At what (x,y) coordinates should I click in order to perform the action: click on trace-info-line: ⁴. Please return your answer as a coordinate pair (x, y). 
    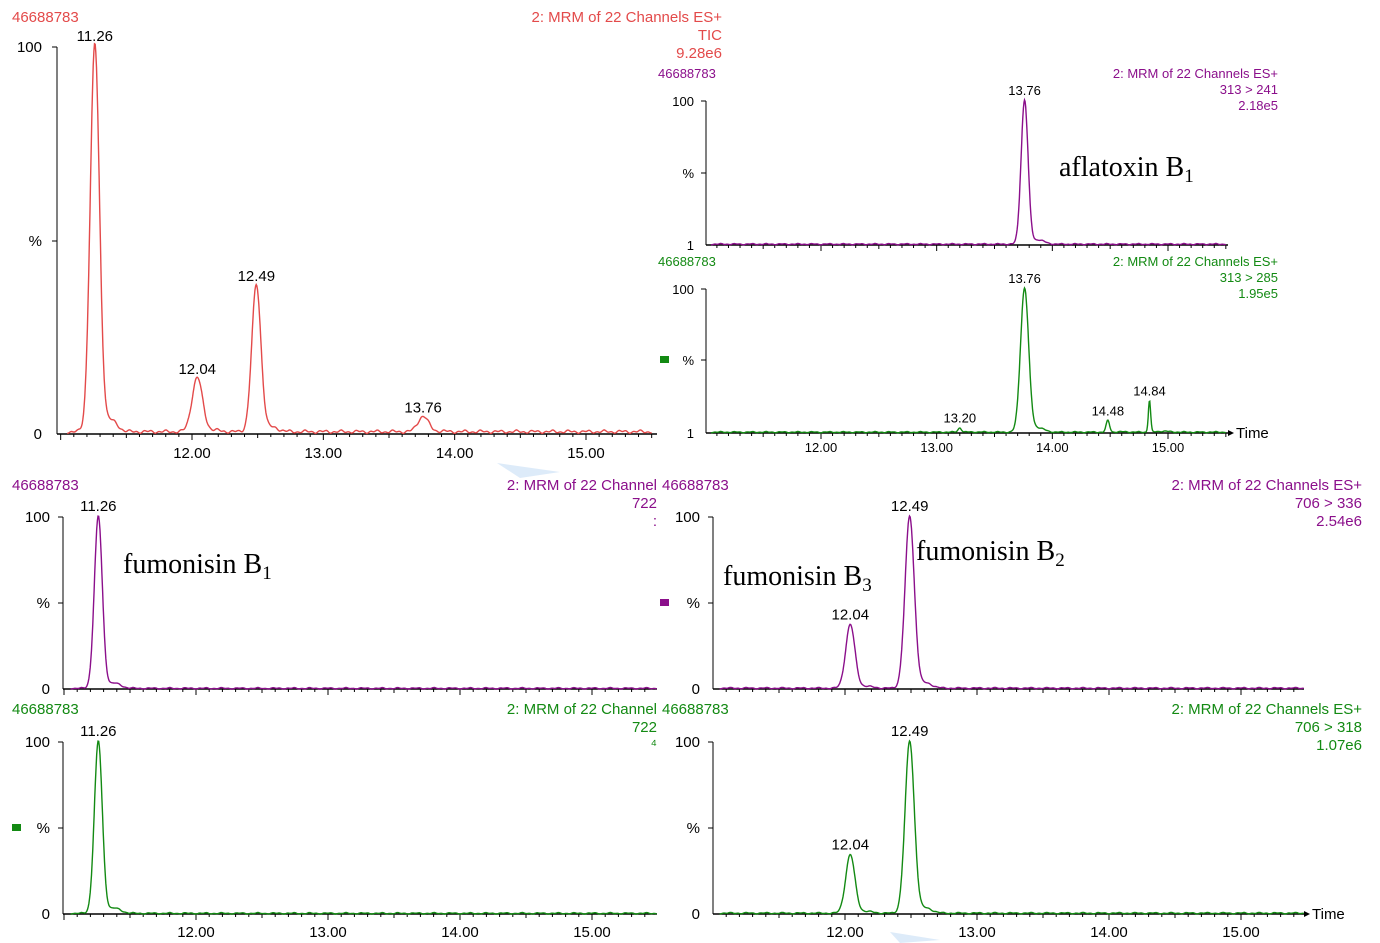
    Looking at the image, I should click on (654, 745).